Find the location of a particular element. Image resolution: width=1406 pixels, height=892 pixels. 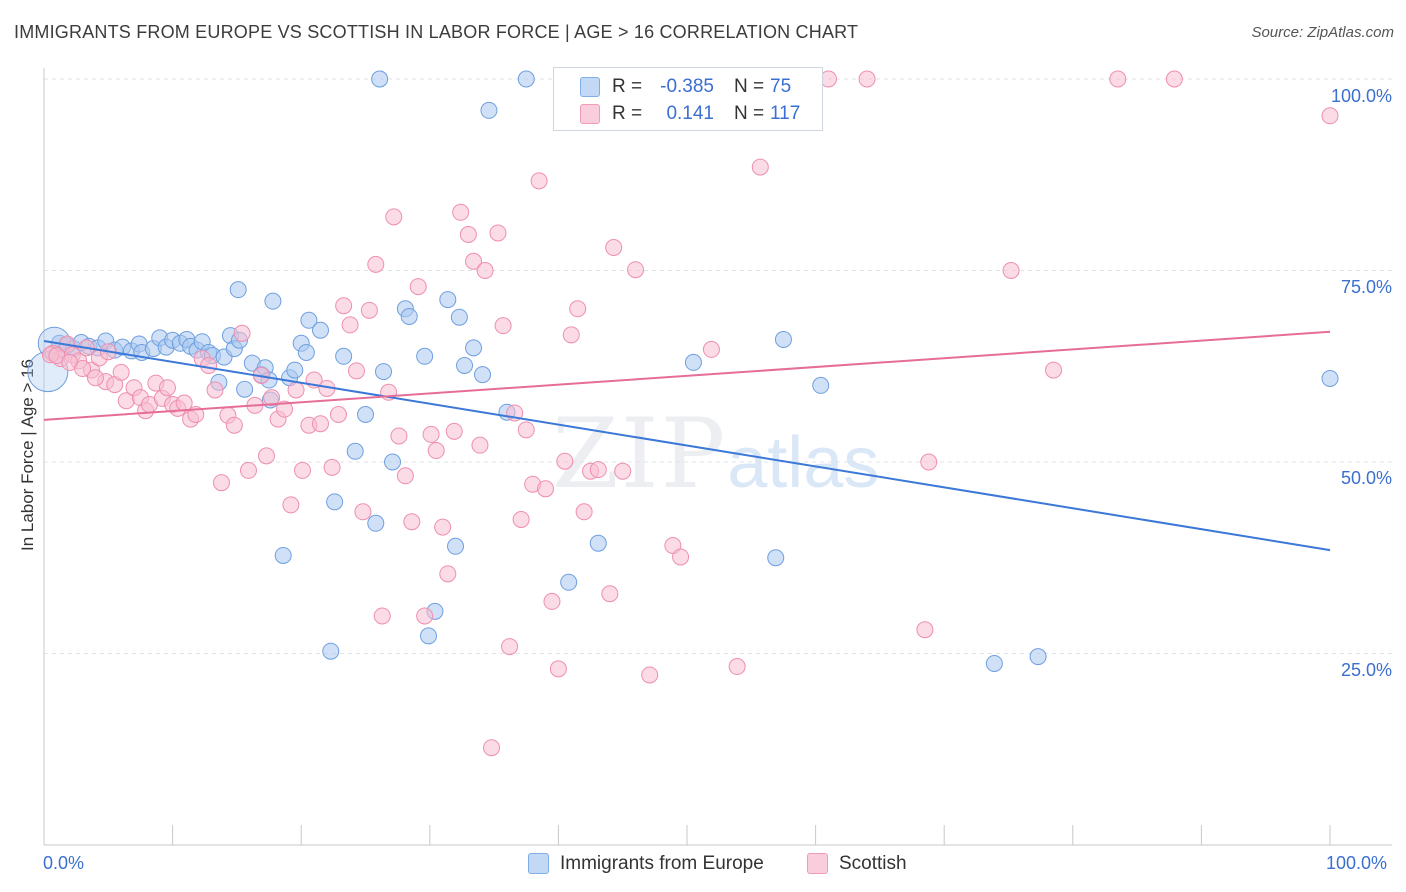

r-value: -0.385 is located at coordinates (687, 86).